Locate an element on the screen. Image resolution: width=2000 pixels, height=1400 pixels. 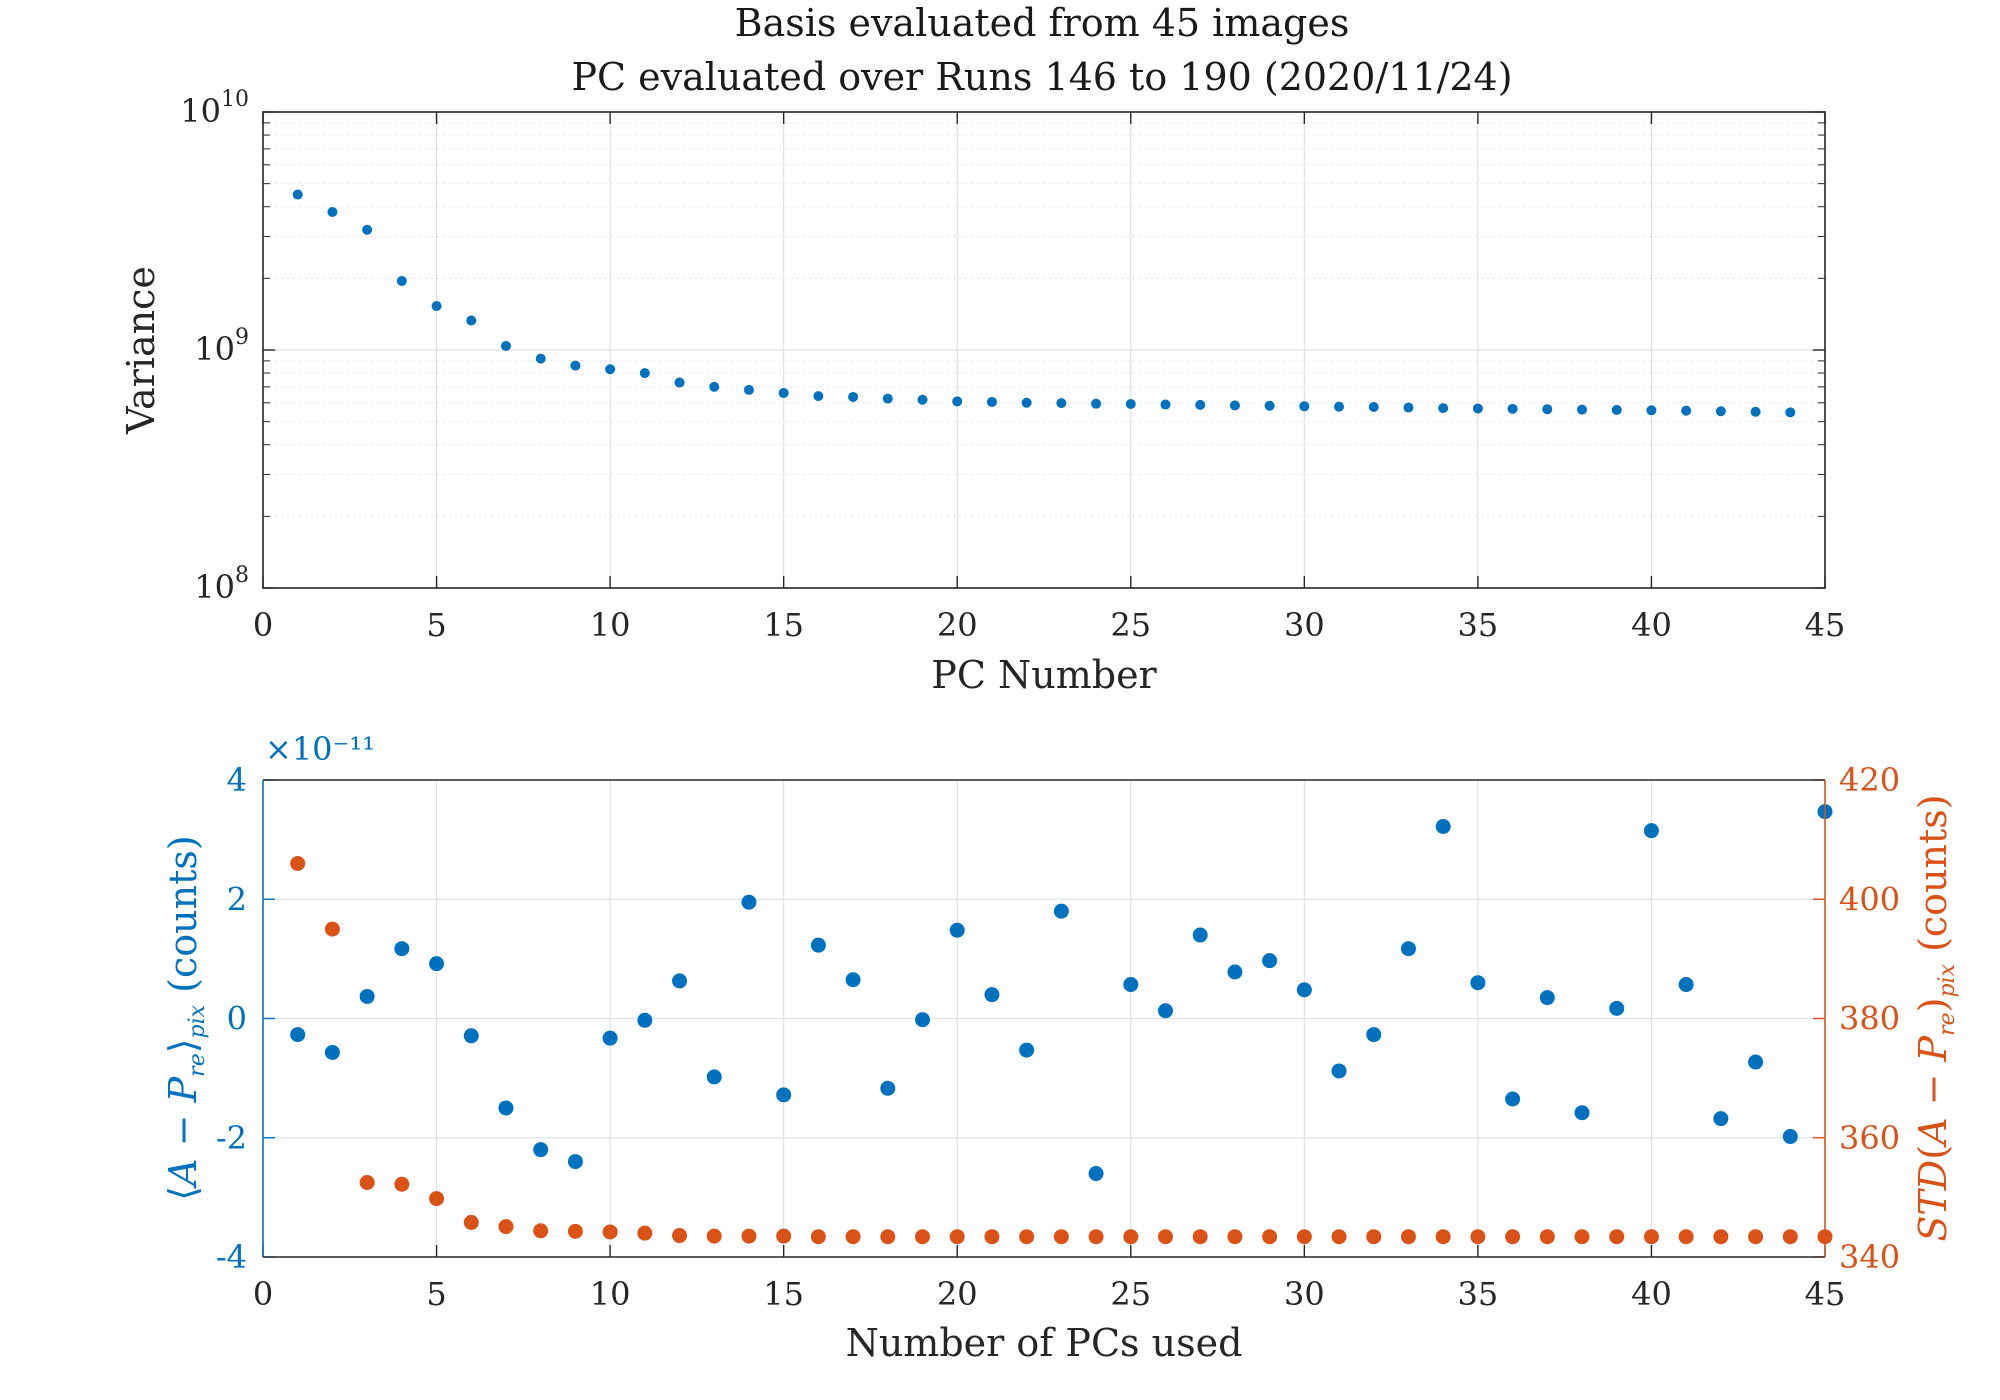
left-y-tick-label: -4 is located at coordinates (231, 1257).